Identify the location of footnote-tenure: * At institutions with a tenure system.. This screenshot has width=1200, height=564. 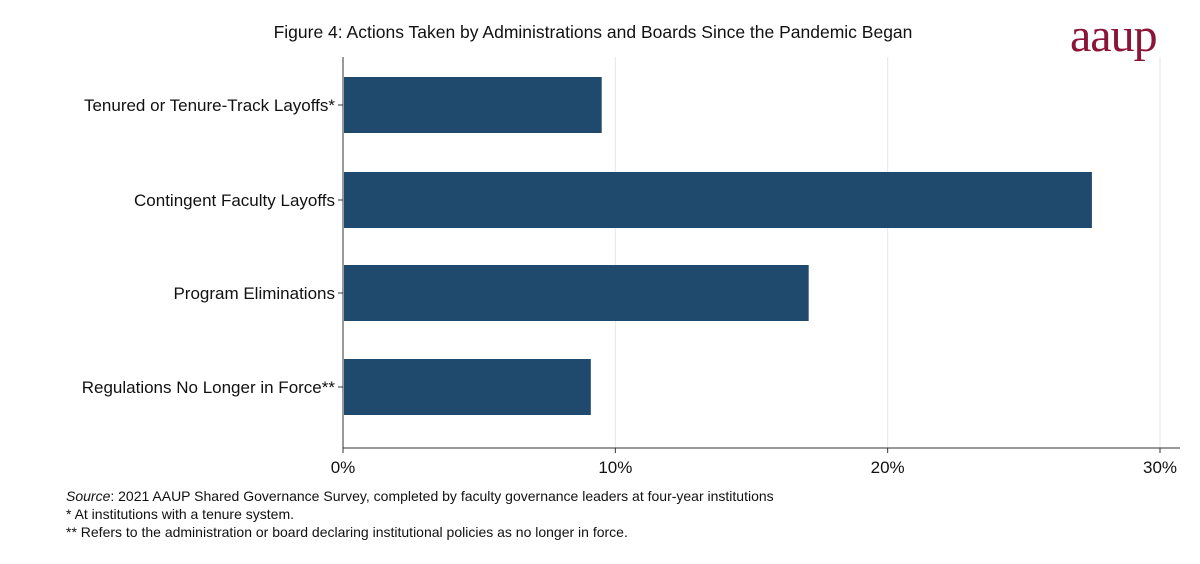
(180, 514).